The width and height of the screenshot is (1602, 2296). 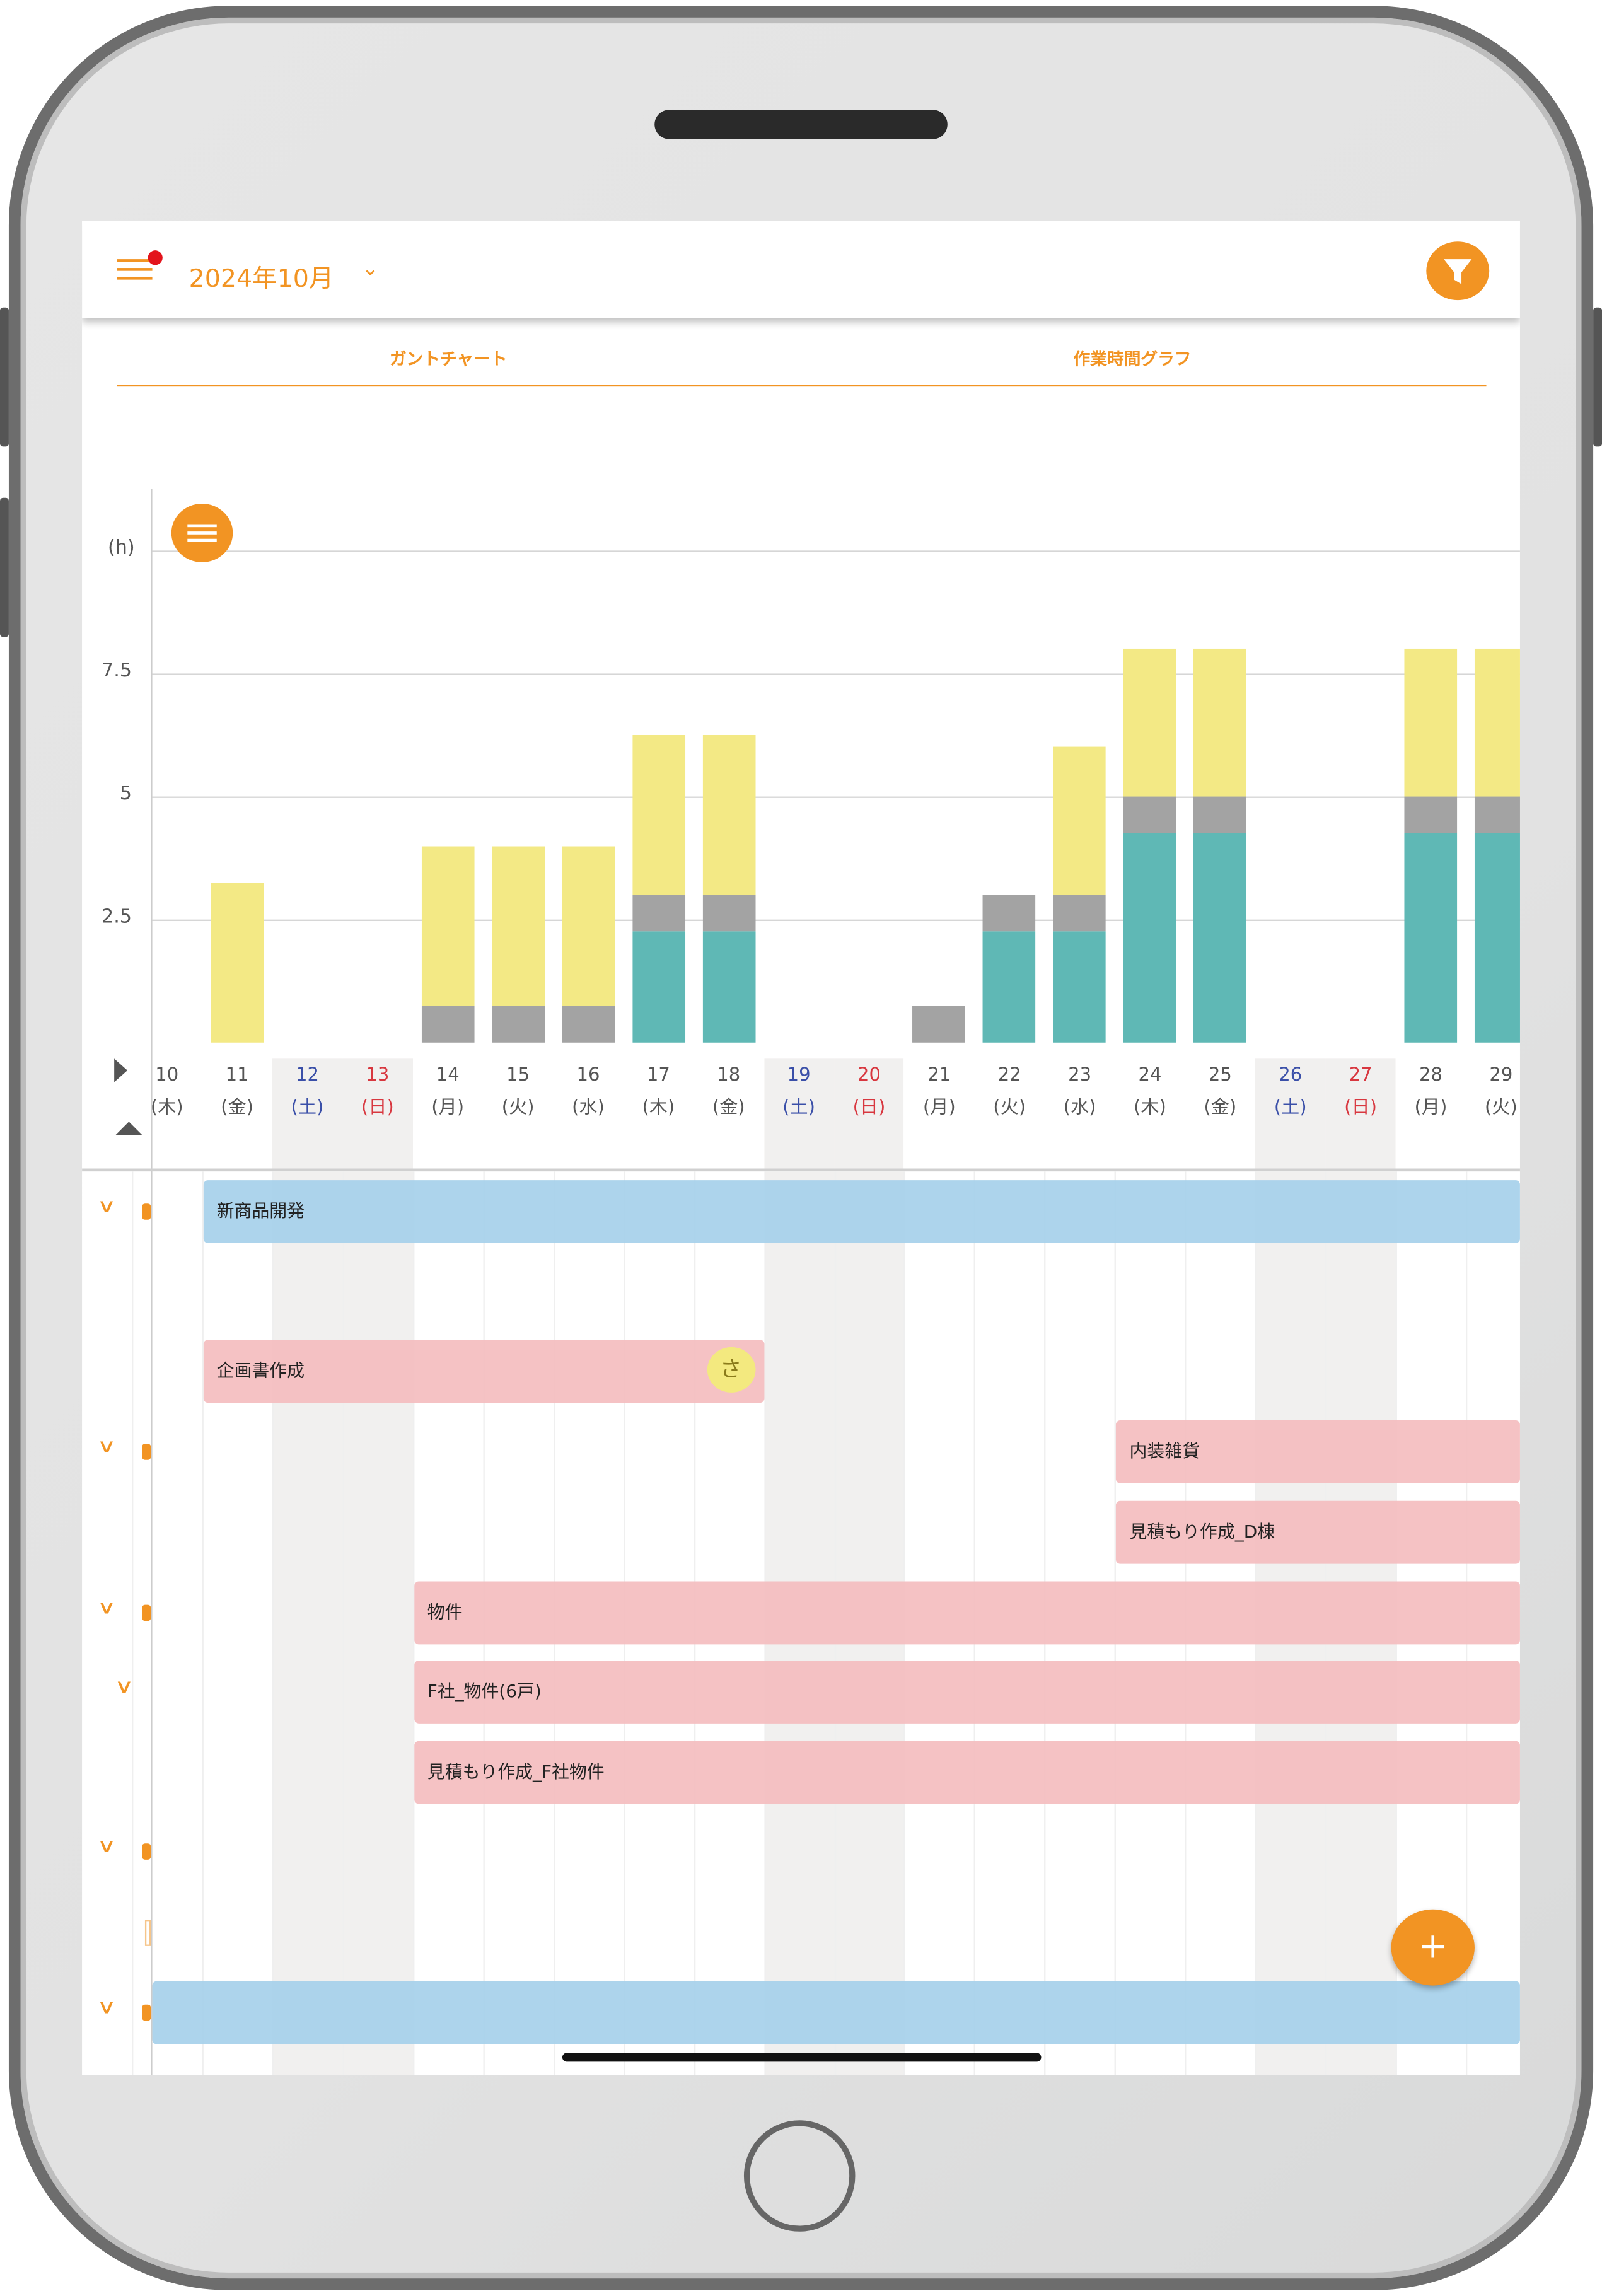 What do you see at coordinates (1079, 1106) in the screenshot?
I see `weekday-label: (水)` at bounding box center [1079, 1106].